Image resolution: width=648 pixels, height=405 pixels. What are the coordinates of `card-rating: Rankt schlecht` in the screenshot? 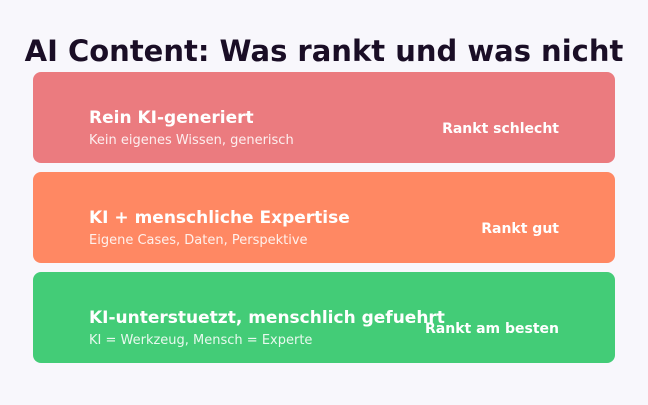 It's located at (500, 129).